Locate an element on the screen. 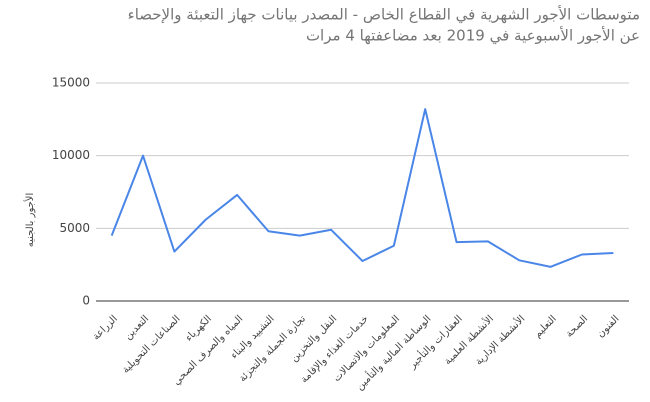  x-tick-label: الزراعة is located at coordinates (105, 327).